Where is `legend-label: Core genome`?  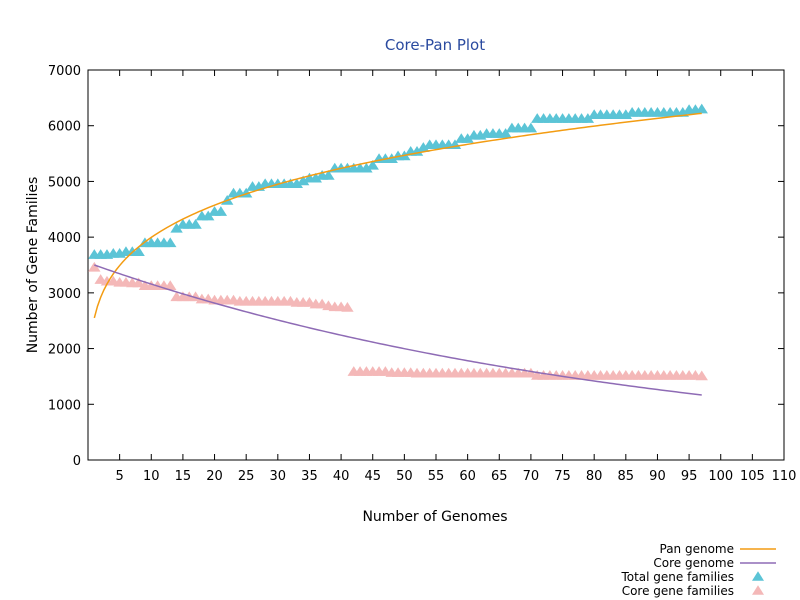 legend-label: Core genome is located at coordinates (693, 563).